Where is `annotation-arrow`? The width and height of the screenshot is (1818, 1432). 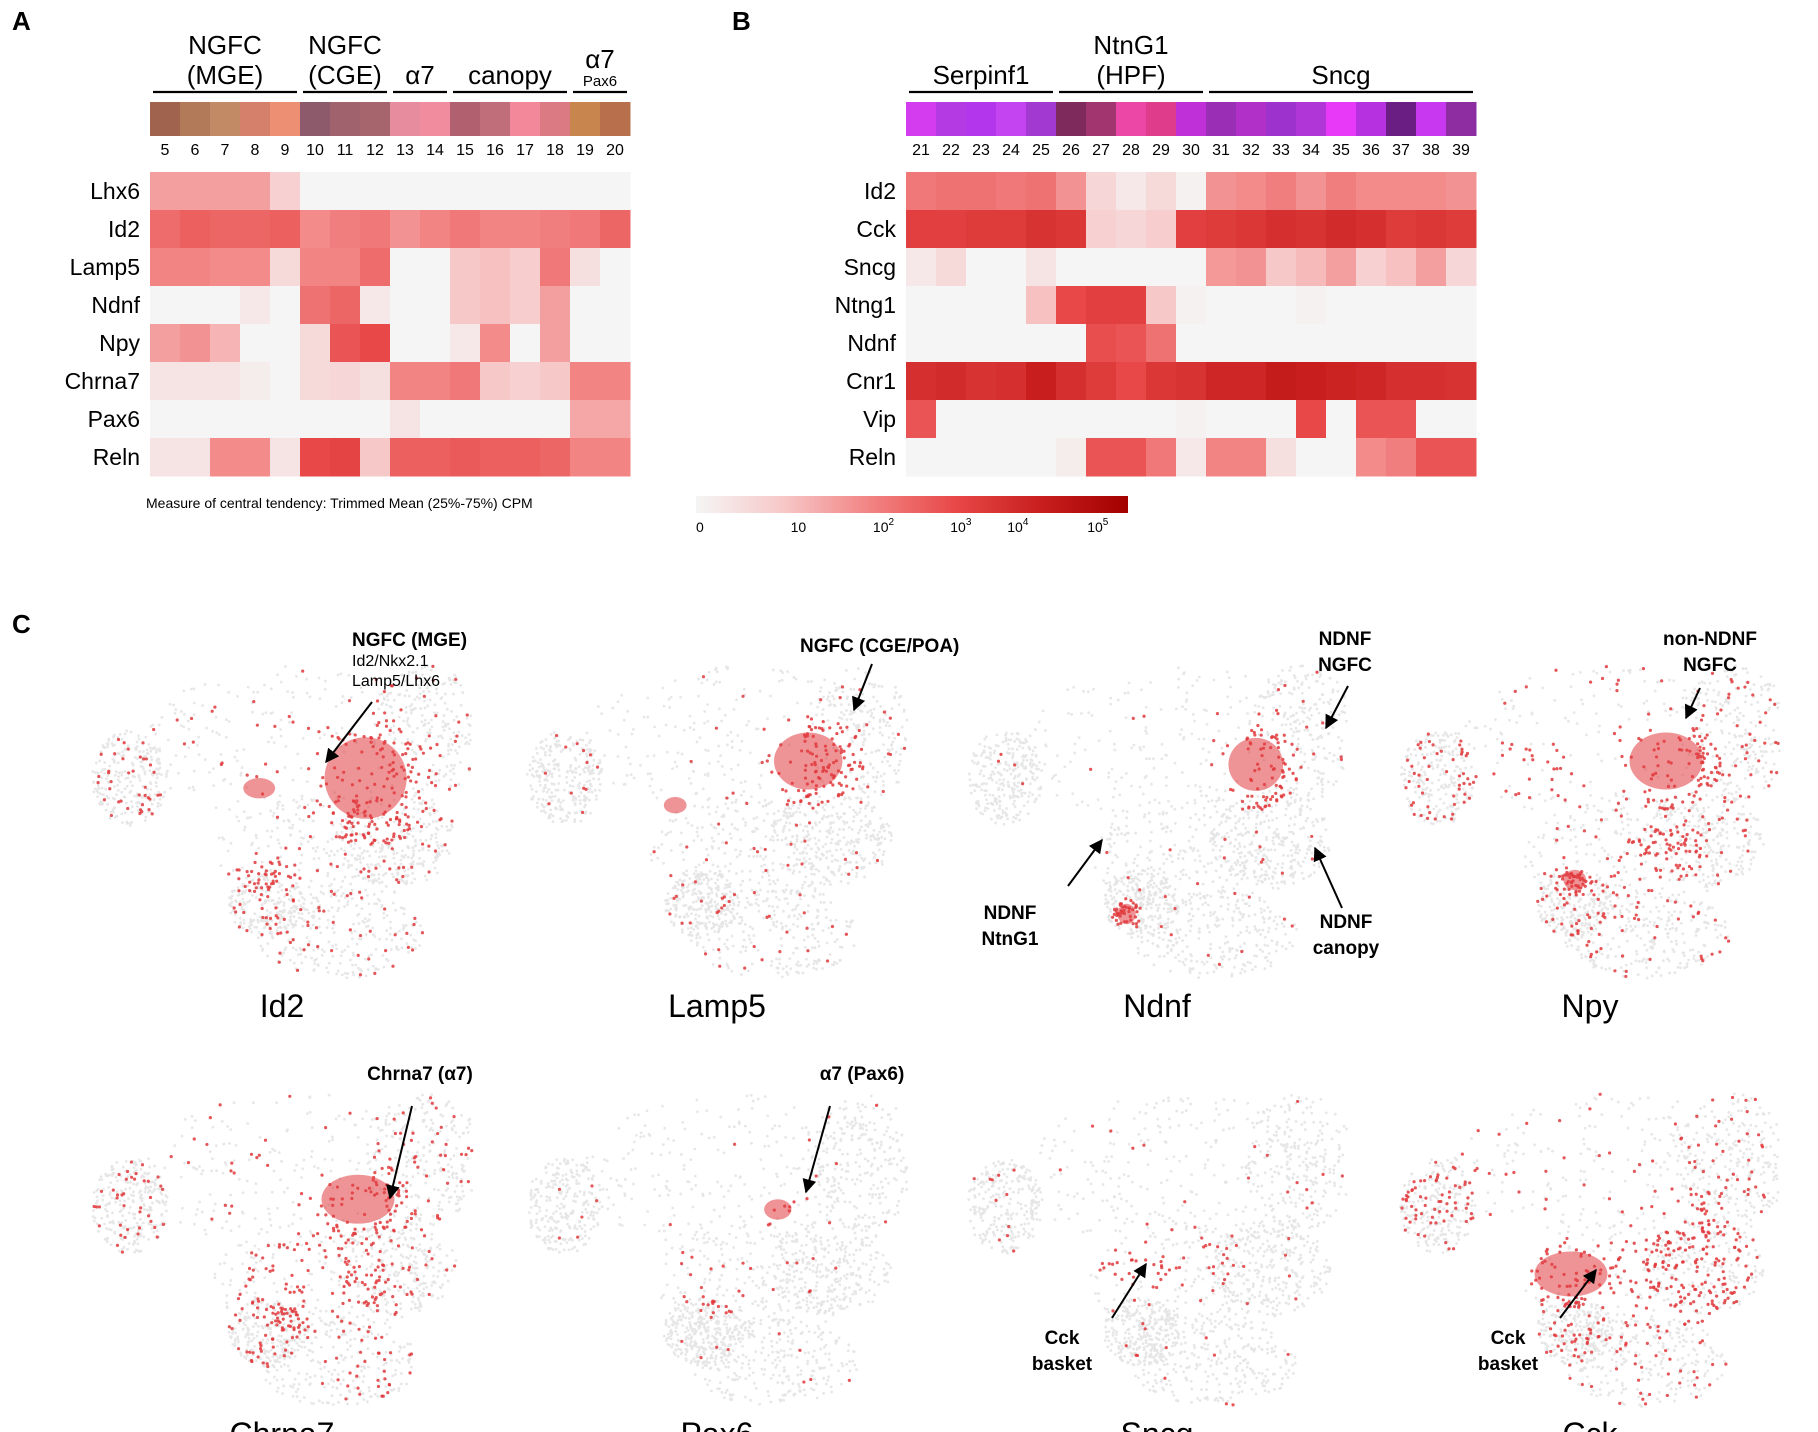 annotation-arrow is located at coordinates (399, 1152).